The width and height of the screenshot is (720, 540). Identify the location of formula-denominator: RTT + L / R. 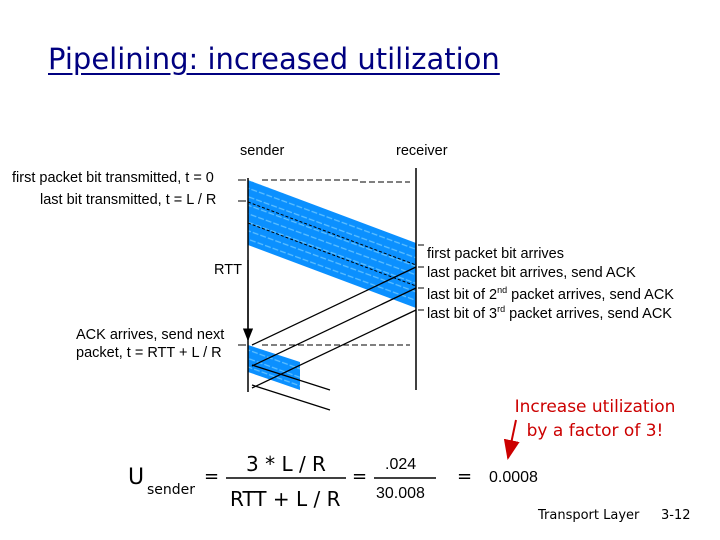
(285, 499).